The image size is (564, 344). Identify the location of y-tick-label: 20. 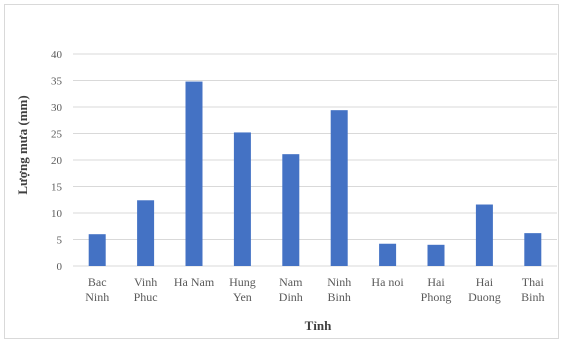
(57, 161).